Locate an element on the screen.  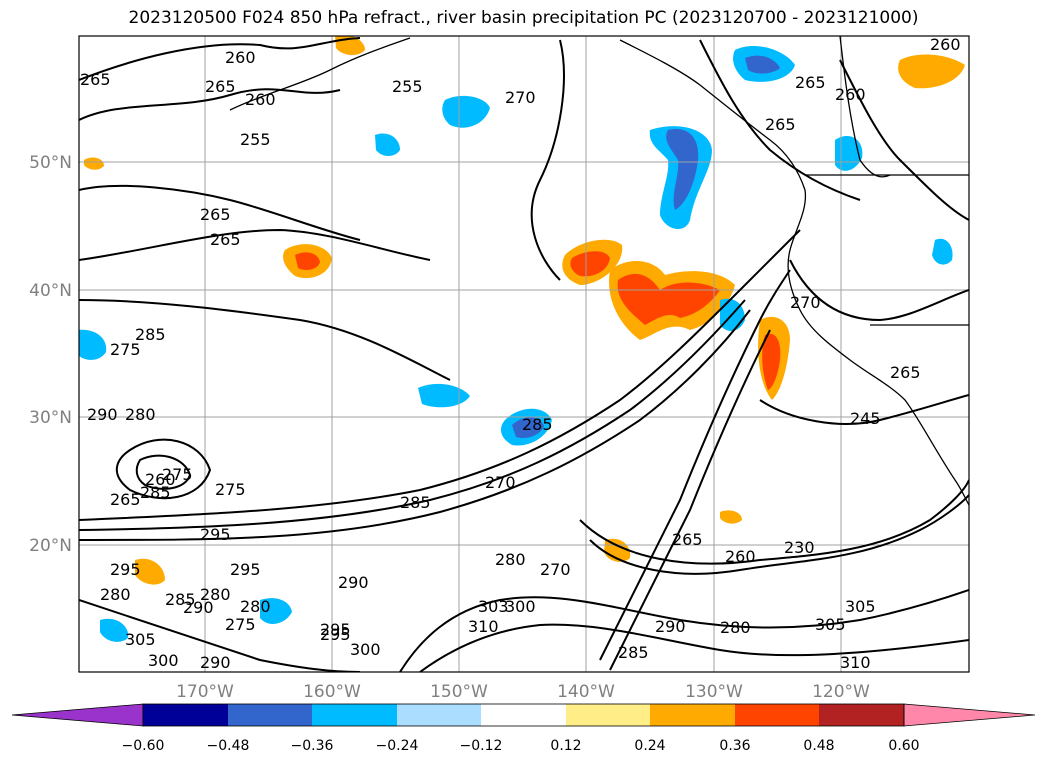
colorbar-tick: −0.12 is located at coordinates (481, 746).